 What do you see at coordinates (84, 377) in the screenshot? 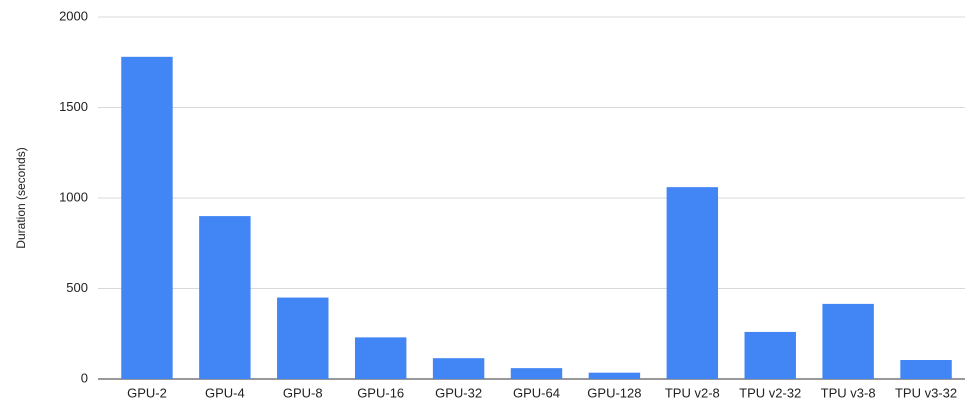
I see `y-tick-label: 0` at bounding box center [84, 377].